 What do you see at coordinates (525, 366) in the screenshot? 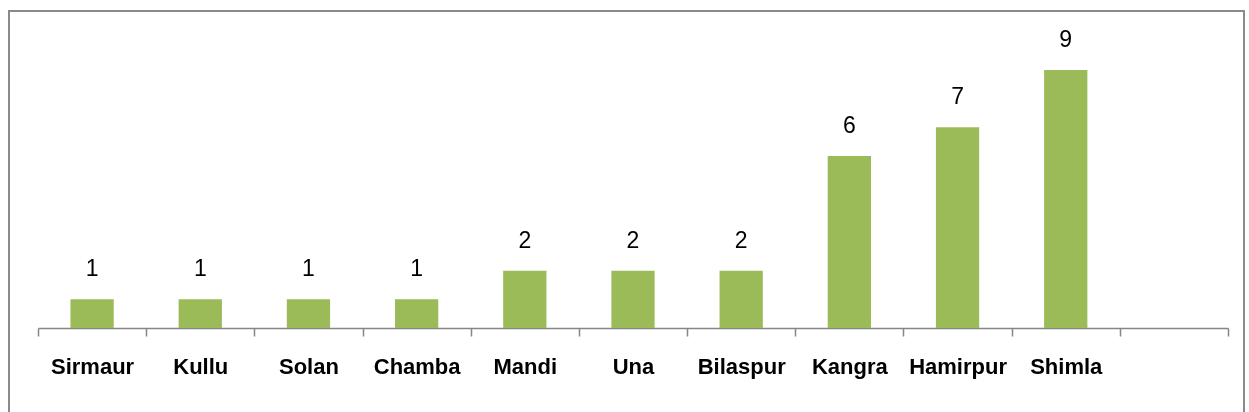
I see `x-tick-label: Mandi` at bounding box center [525, 366].